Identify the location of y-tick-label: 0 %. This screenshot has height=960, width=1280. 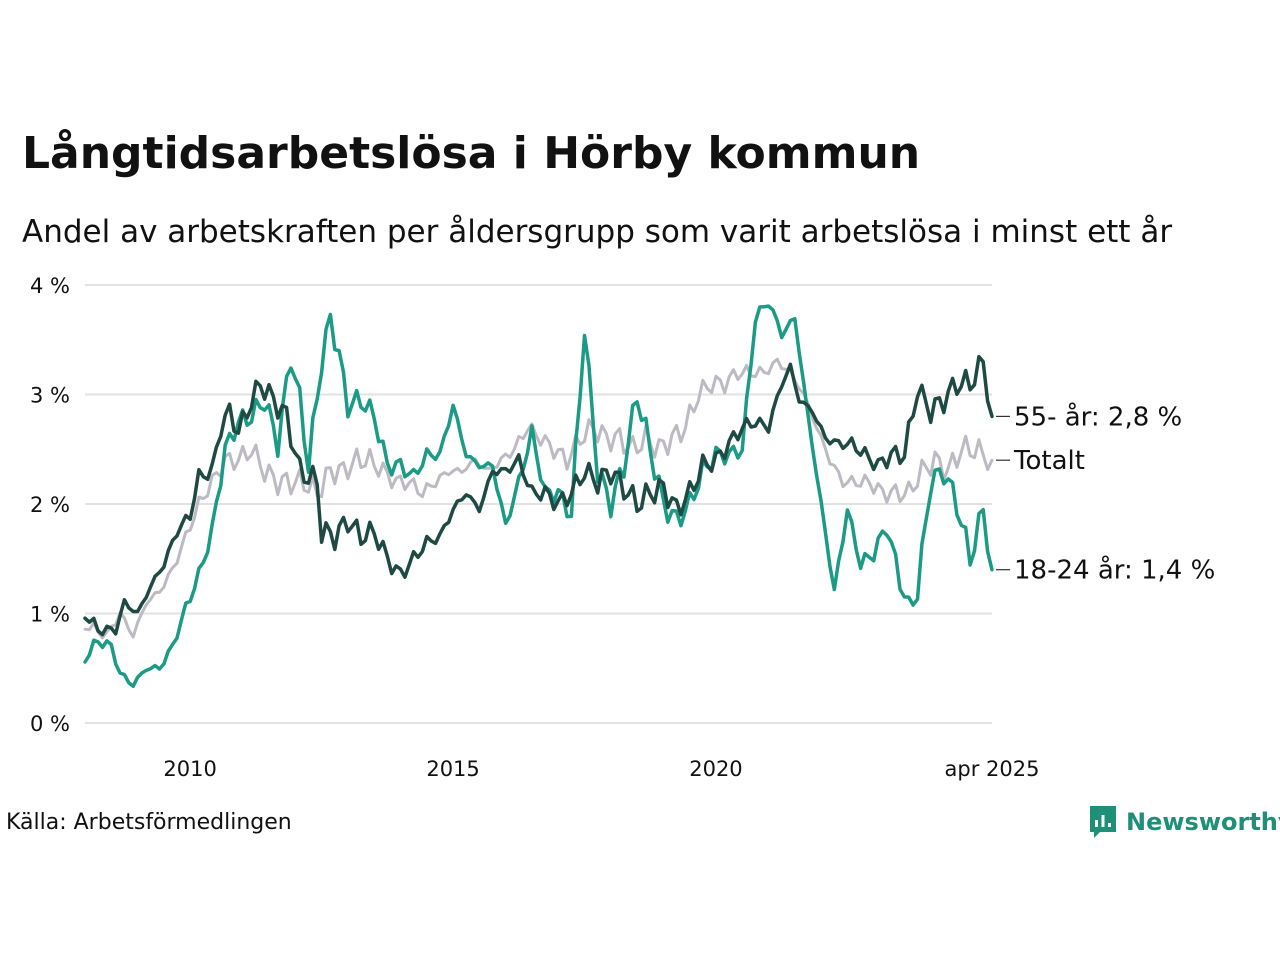
(50, 724).